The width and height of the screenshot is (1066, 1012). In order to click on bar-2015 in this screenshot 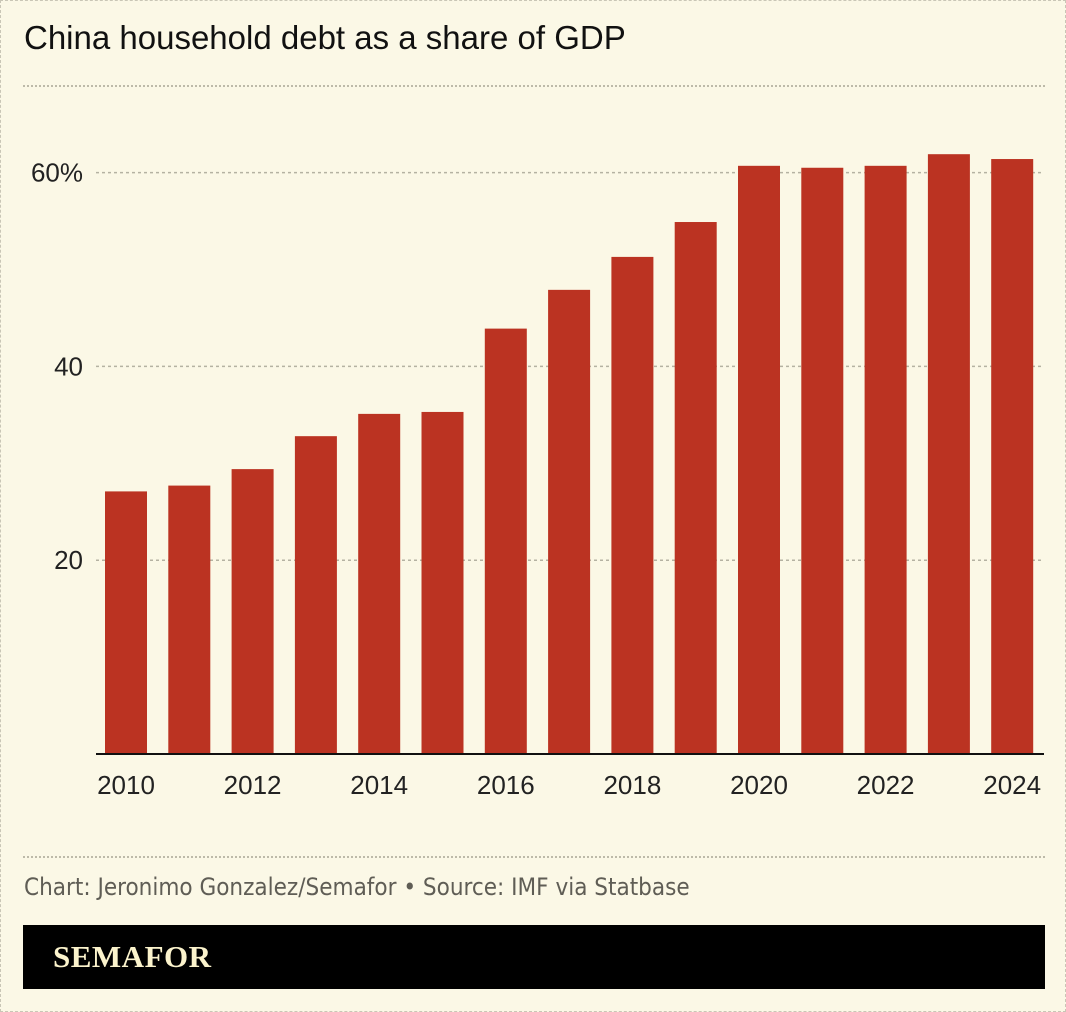, I will do `click(442, 582)`.